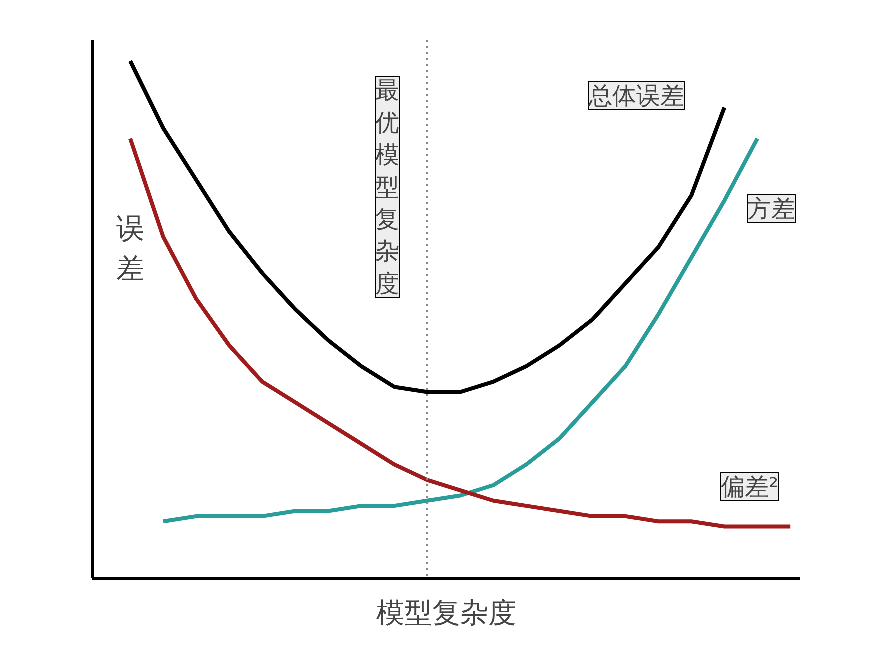  Describe the element at coordinates (130, 248) in the screenshot. I see `y-axis-title: 误差` at that location.